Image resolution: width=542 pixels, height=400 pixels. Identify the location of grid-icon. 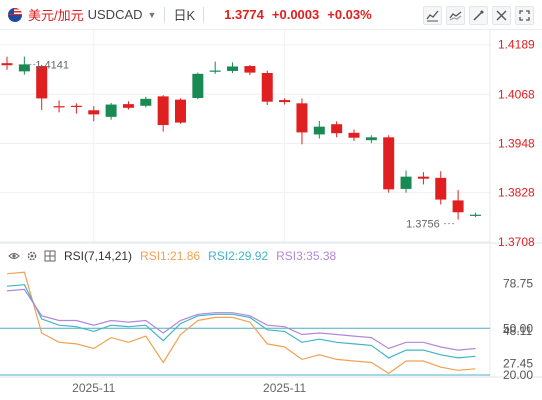
(50, 256).